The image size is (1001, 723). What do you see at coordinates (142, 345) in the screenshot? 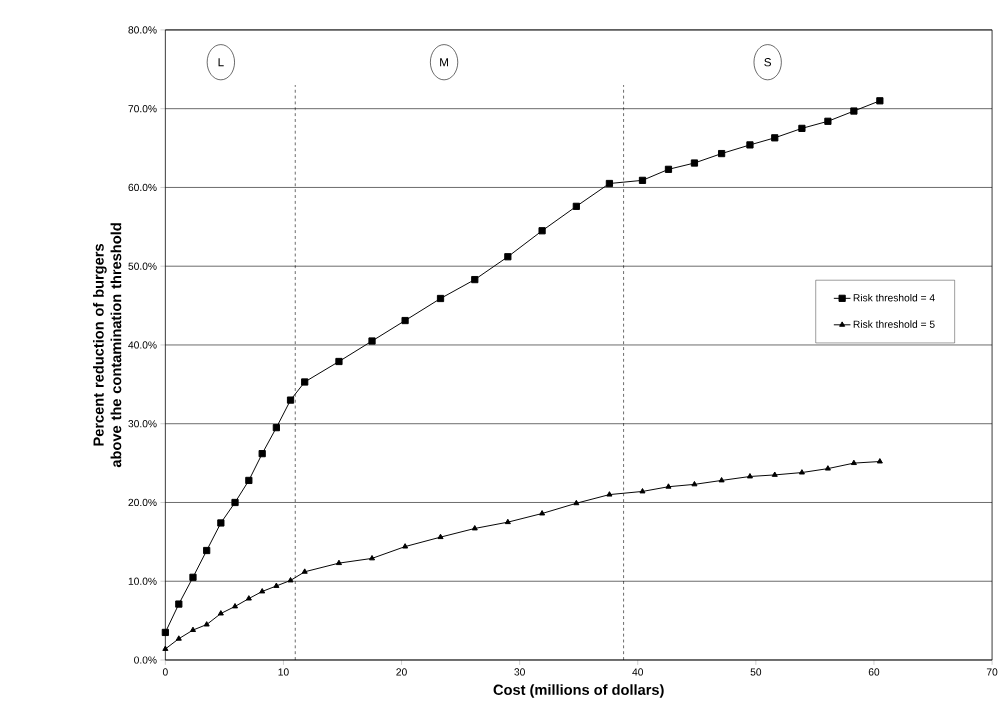
I see `y-tick-label: 40.0%` at bounding box center [142, 345].